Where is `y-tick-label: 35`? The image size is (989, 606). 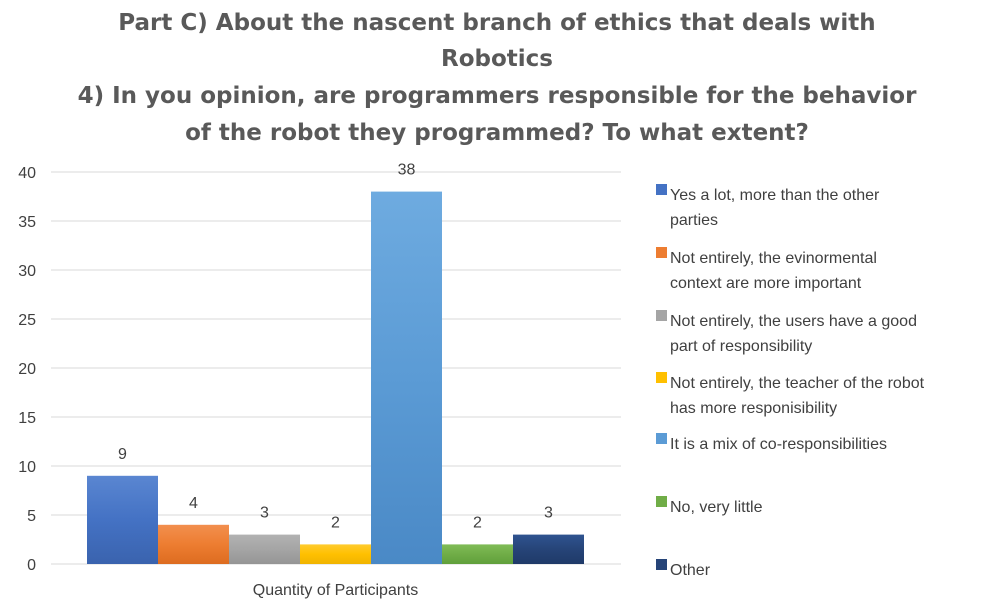 y-tick-label: 35 is located at coordinates (27, 222).